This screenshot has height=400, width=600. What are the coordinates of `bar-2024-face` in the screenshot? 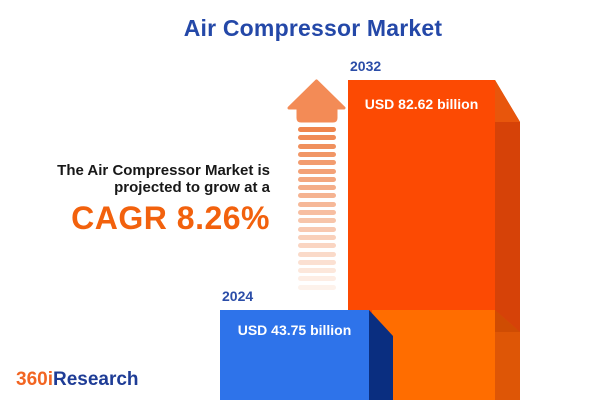 It's located at (294, 355).